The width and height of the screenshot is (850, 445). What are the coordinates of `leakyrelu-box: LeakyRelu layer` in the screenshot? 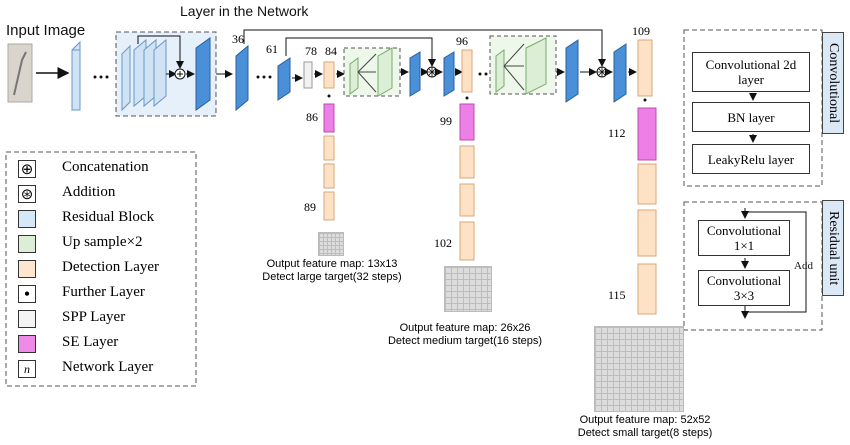 It's located at (751, 159).